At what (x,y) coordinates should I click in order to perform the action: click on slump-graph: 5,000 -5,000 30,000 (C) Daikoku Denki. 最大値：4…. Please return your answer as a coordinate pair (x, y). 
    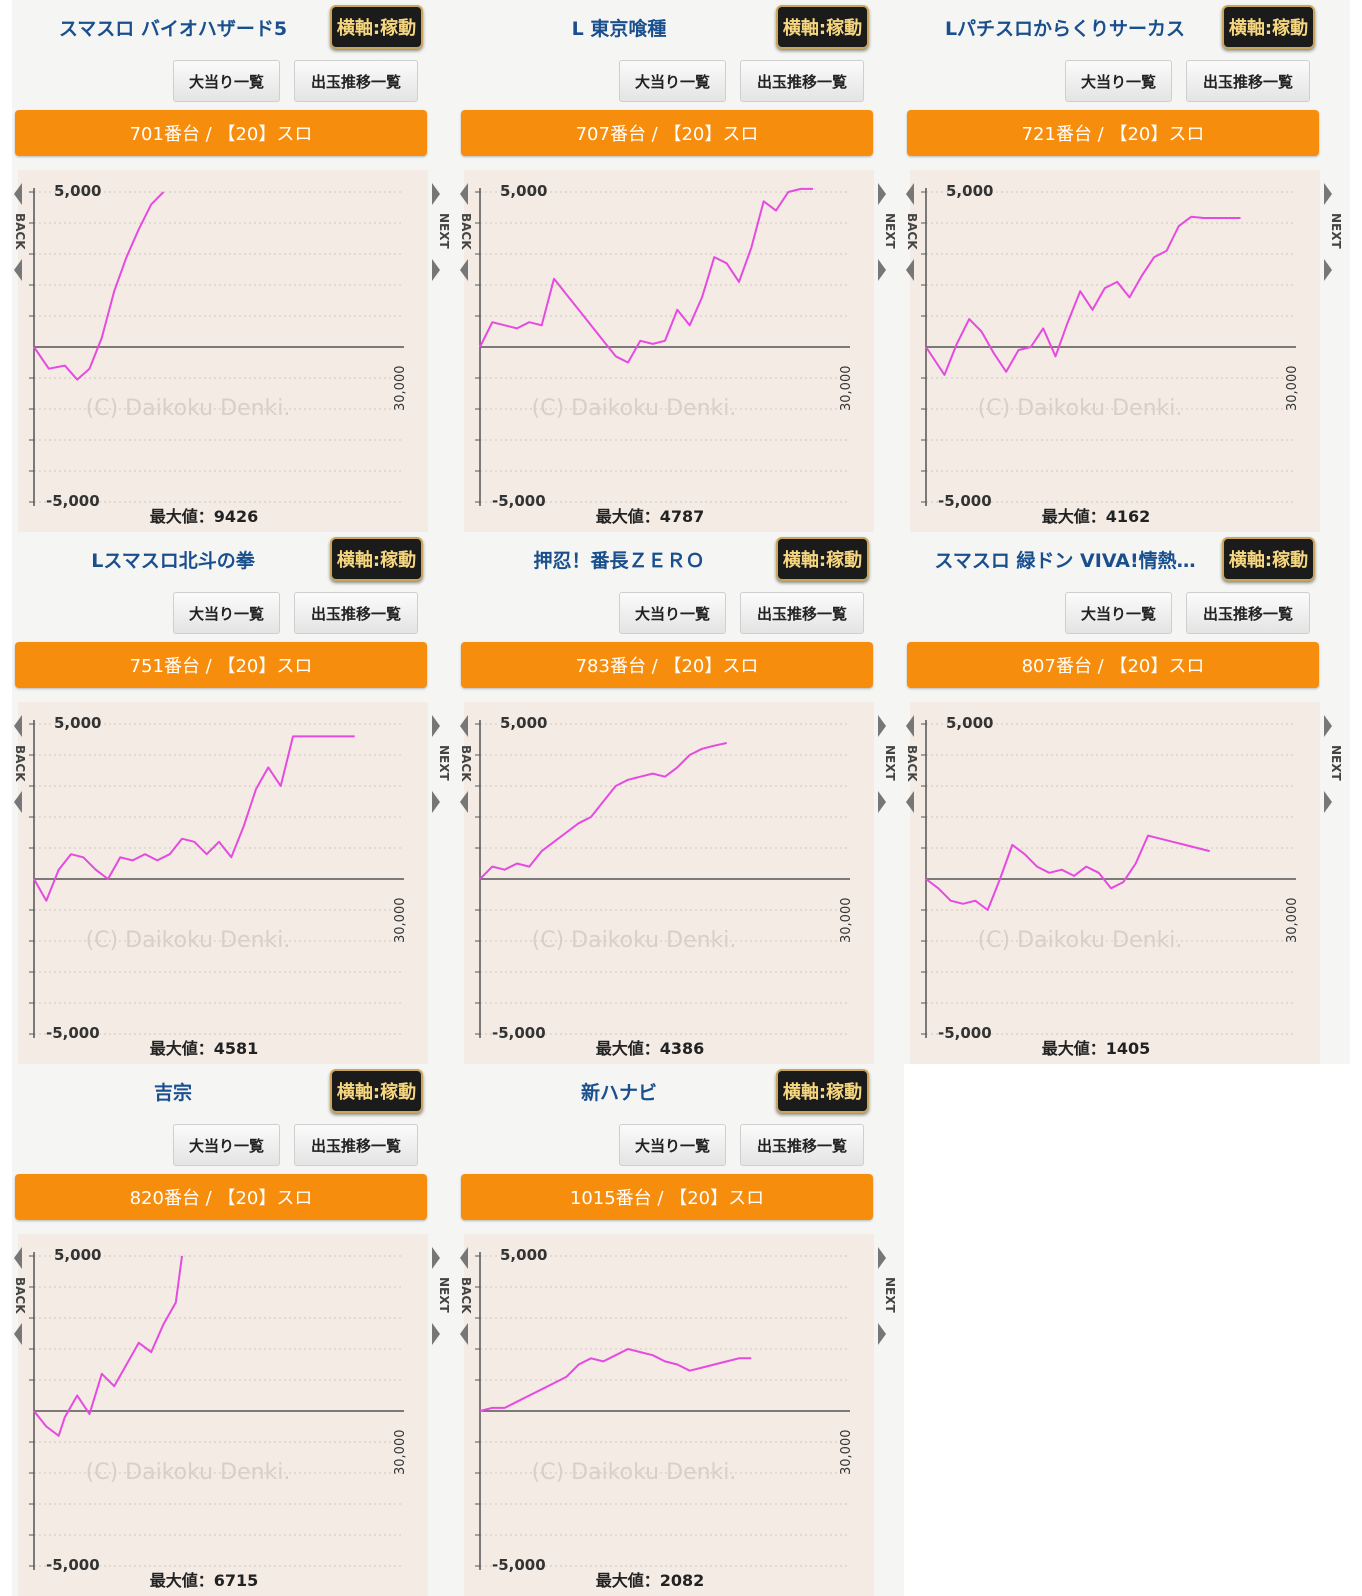
    Looking at the image, I should click on (681, 883).